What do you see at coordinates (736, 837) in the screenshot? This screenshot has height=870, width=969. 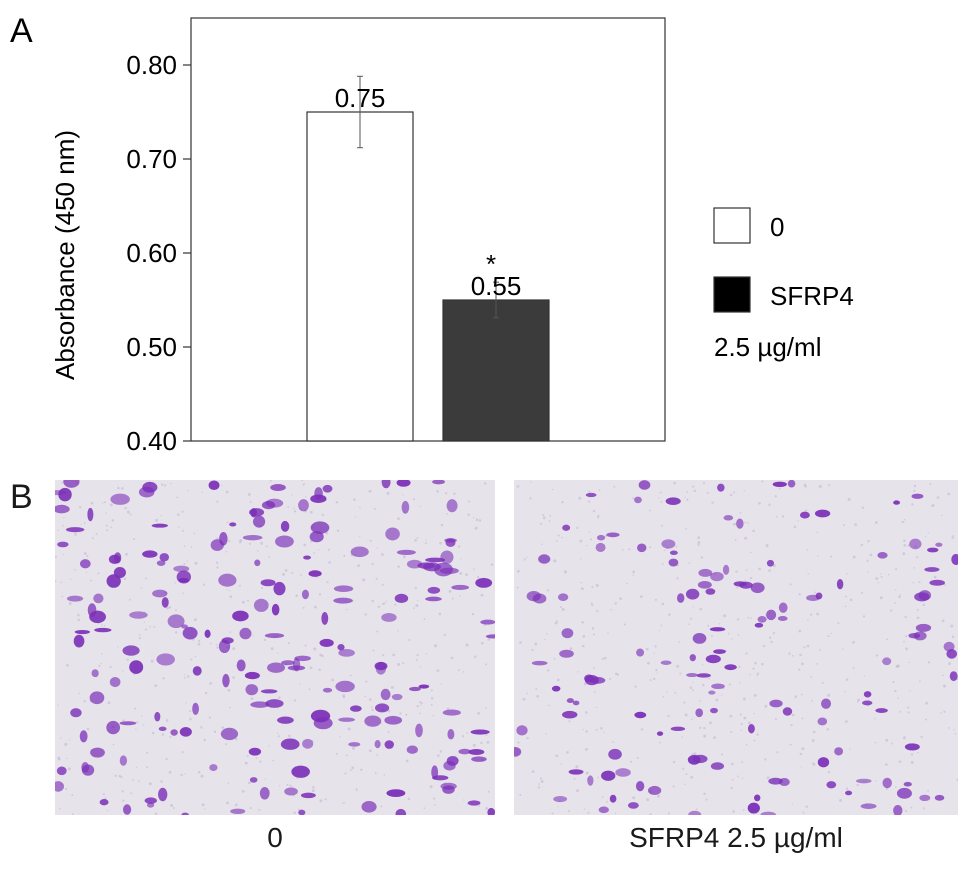 I see `caption-sfrp4: SFRP4 2.5 µg/ml` at bounding box center [736, 837].